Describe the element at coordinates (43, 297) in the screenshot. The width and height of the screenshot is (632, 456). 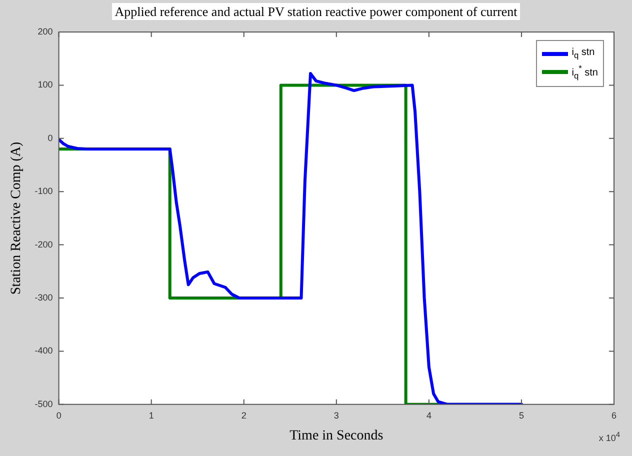
I see `y-tick-label: -300` at that location.